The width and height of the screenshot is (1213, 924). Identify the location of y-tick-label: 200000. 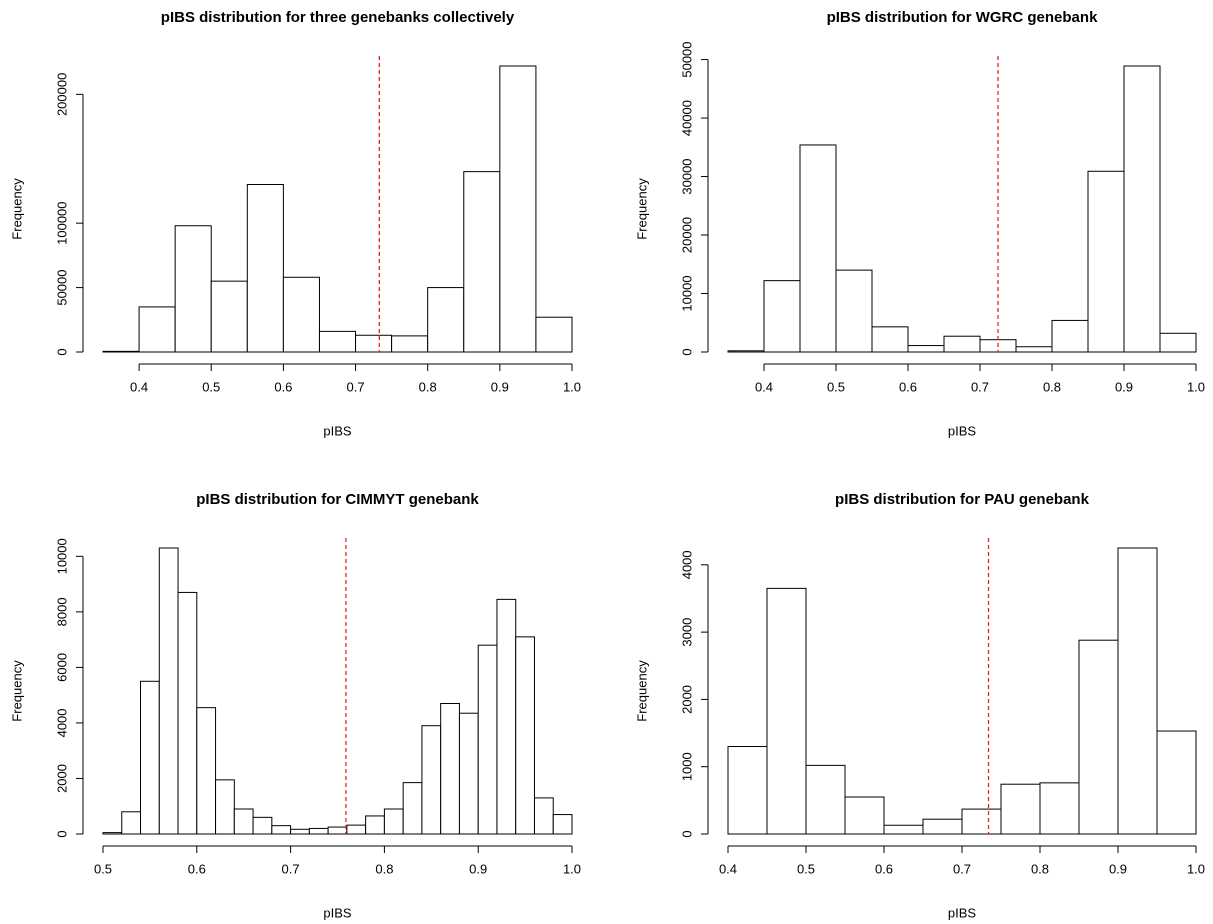
(61, 94).